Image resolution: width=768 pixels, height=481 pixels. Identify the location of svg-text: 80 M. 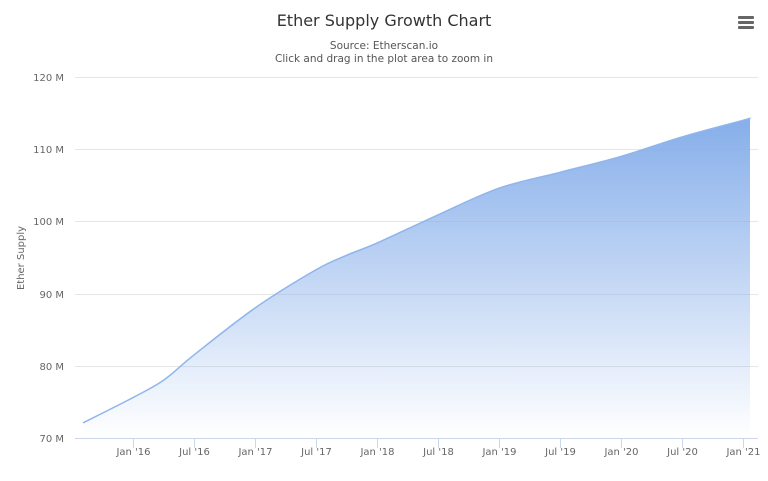
(51, 367).